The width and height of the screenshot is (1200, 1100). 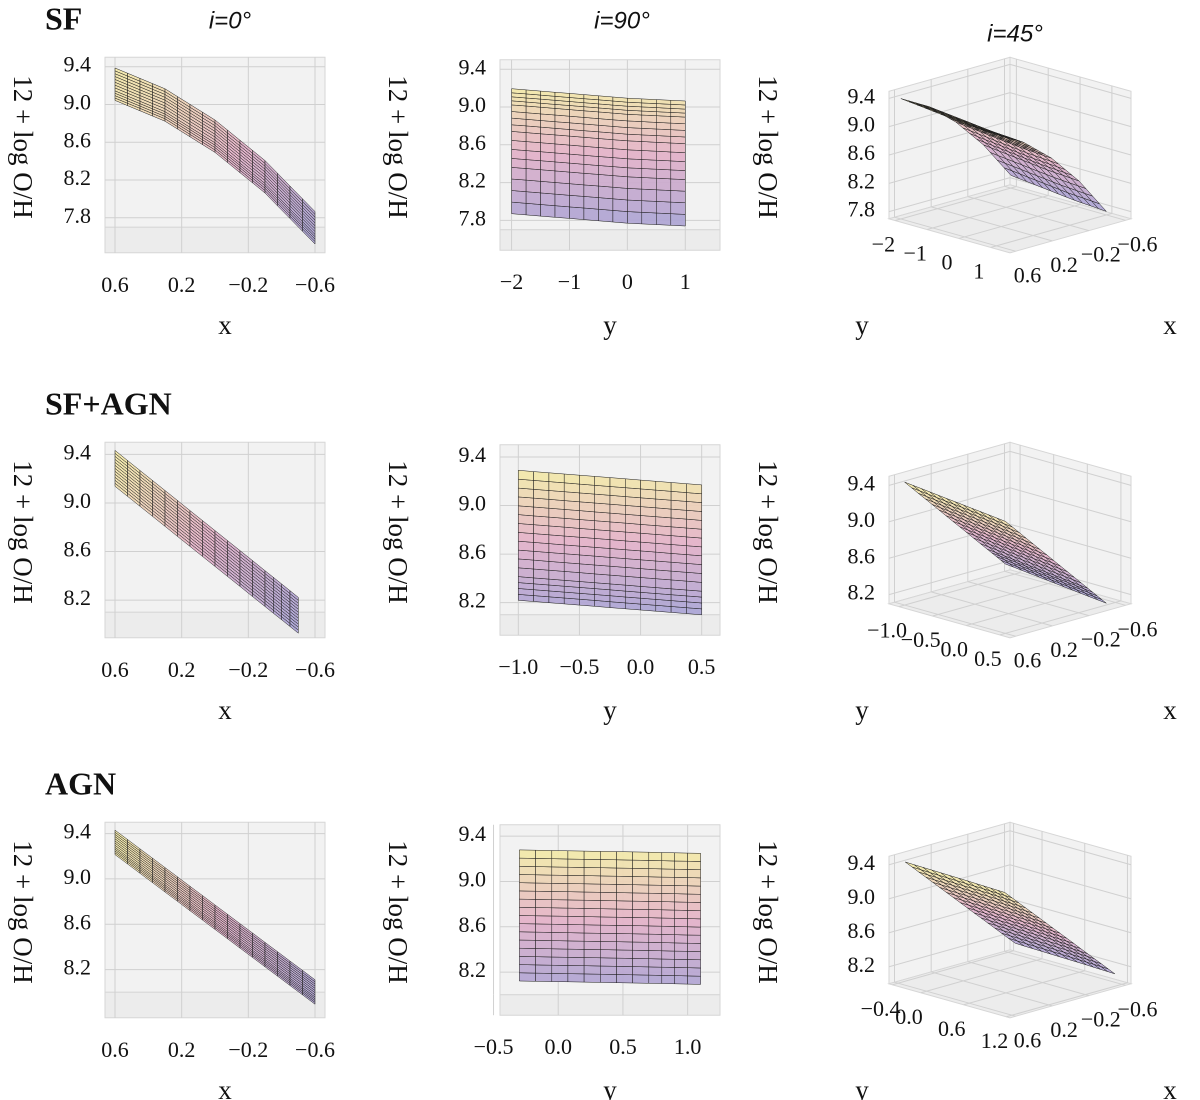 What do you see at coordinates (685, 281) in the screenshot?
I see `y-tick-label: 1` at bounding box center [685, 281].